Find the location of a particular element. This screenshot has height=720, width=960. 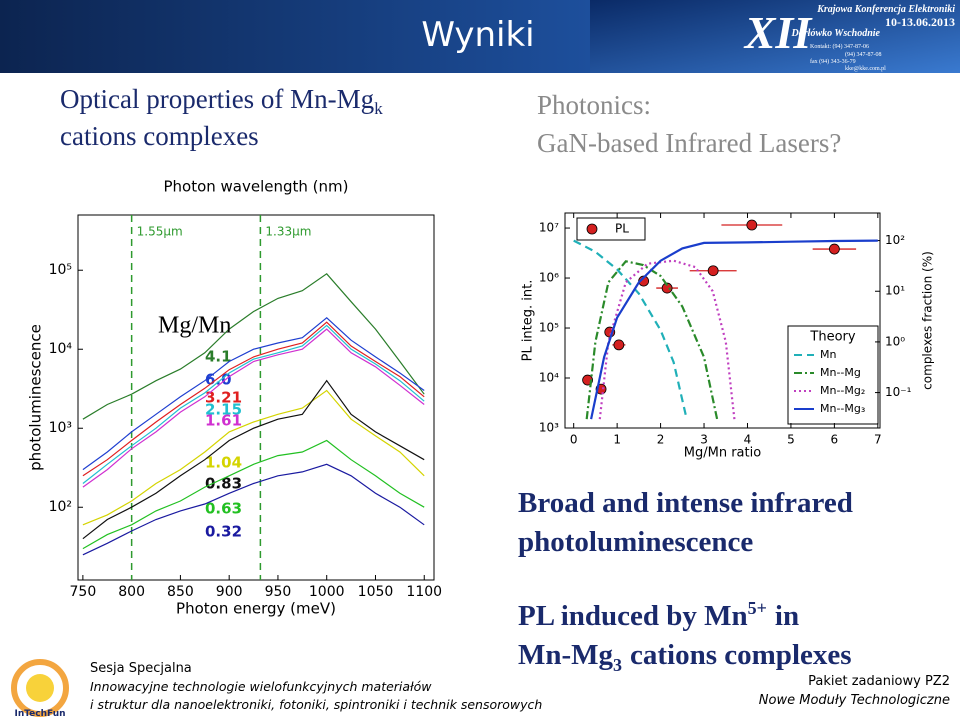

y-tick-label: 10⁷ is located at coordinates (549, 228).